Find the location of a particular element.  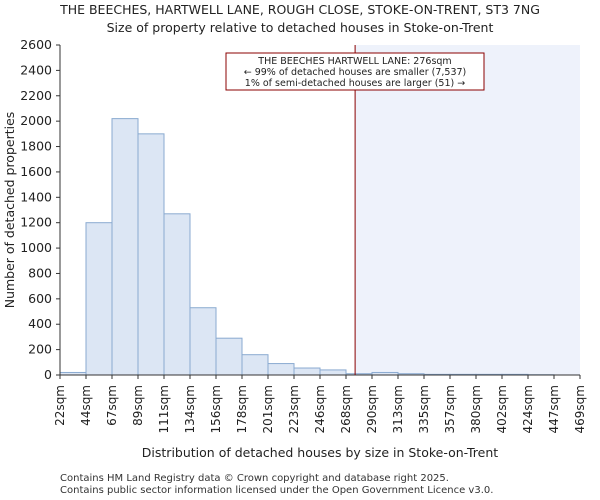

x-tick-label-111sqm: 111sqm is located at coordinates (164, 409).